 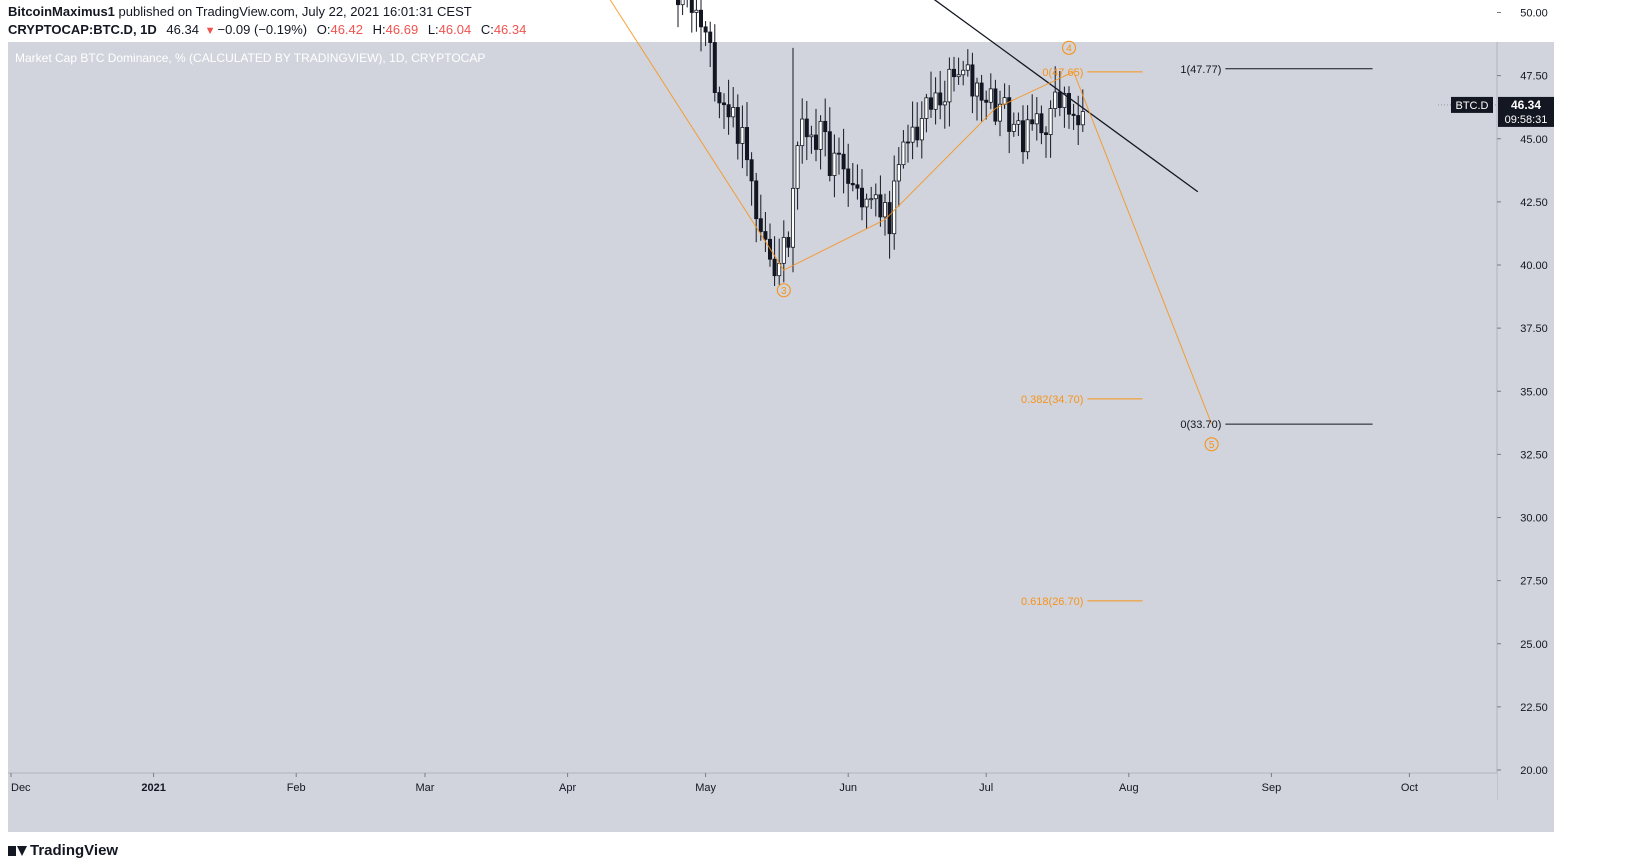 I want to click on price-tag-countdown: 09:58:31, so click(x=1526, y=120).